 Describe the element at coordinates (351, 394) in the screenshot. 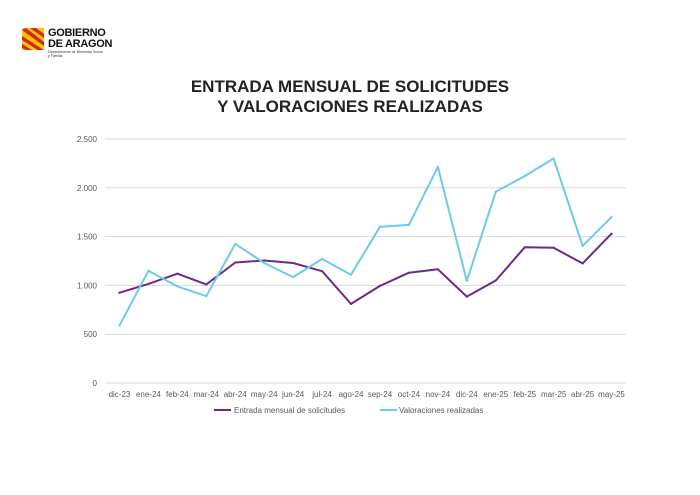

I see `x-tick-label: ago-24` at that location.